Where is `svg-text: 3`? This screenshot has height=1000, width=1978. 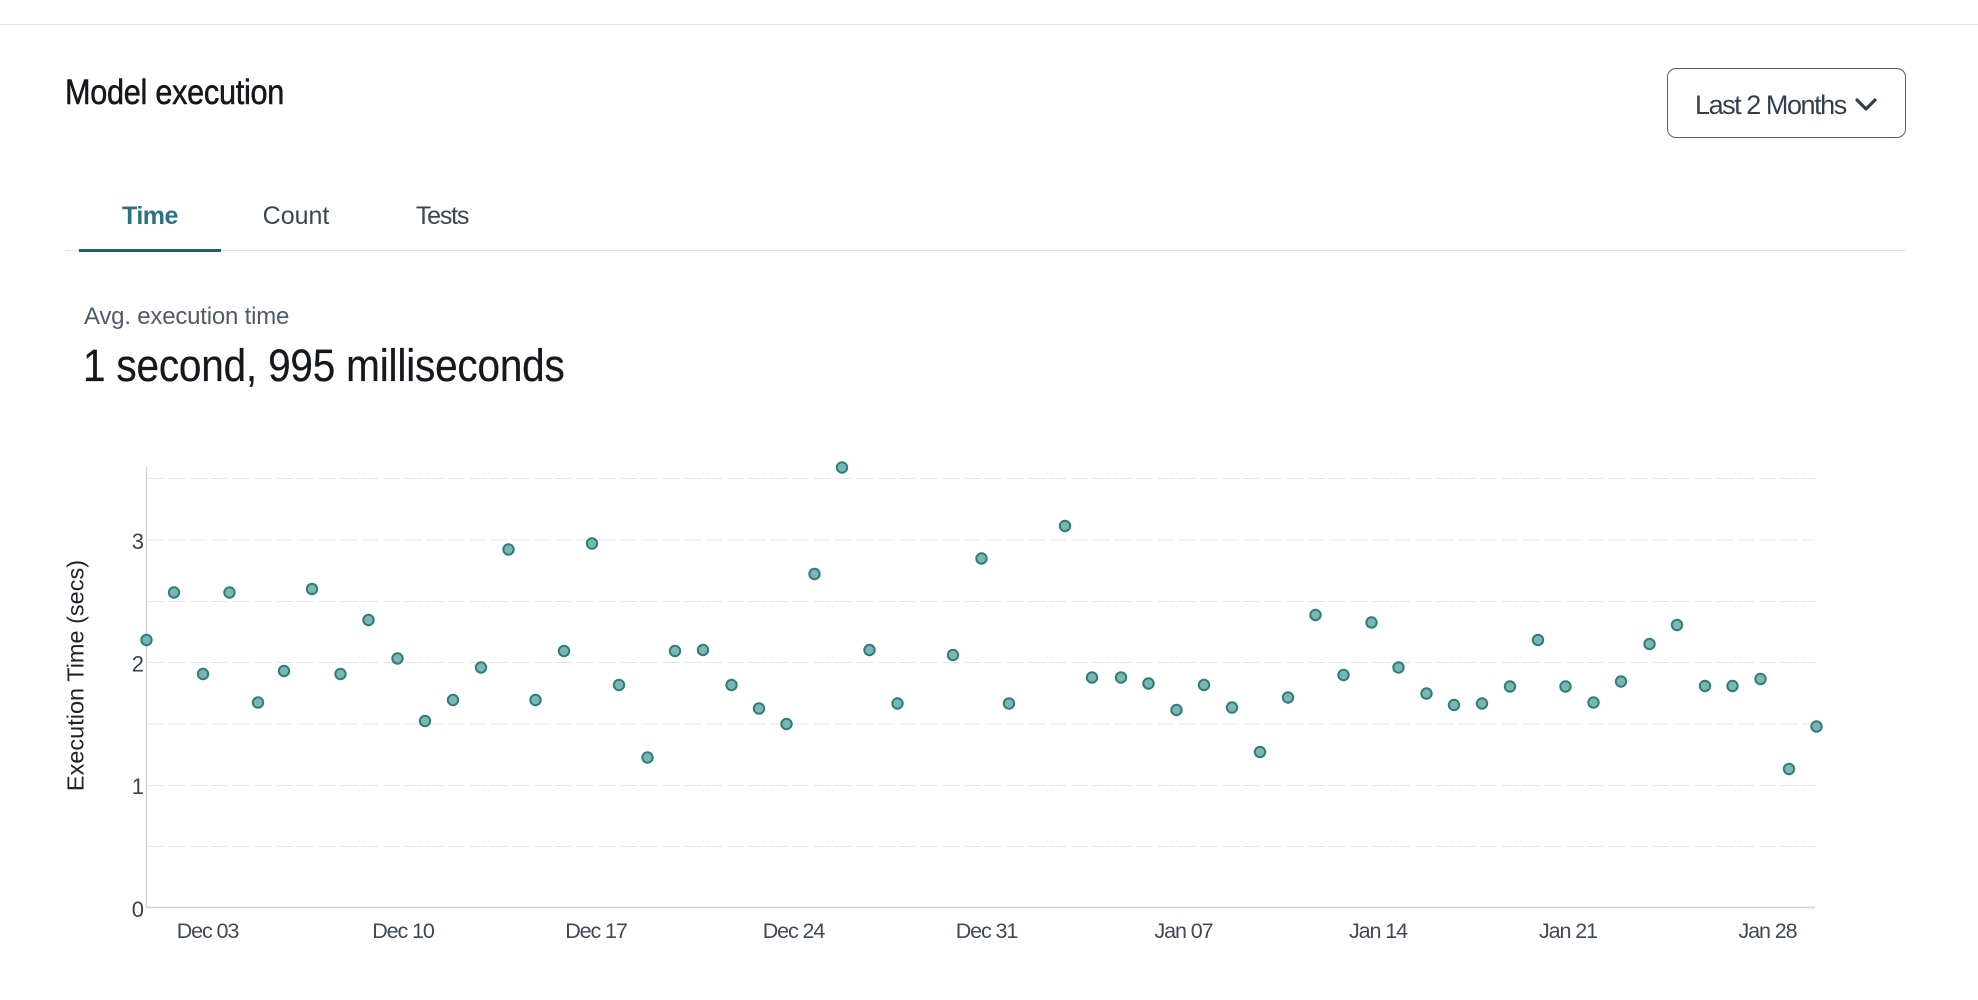
svg-text: 3 is located at coordinates (138, 541).